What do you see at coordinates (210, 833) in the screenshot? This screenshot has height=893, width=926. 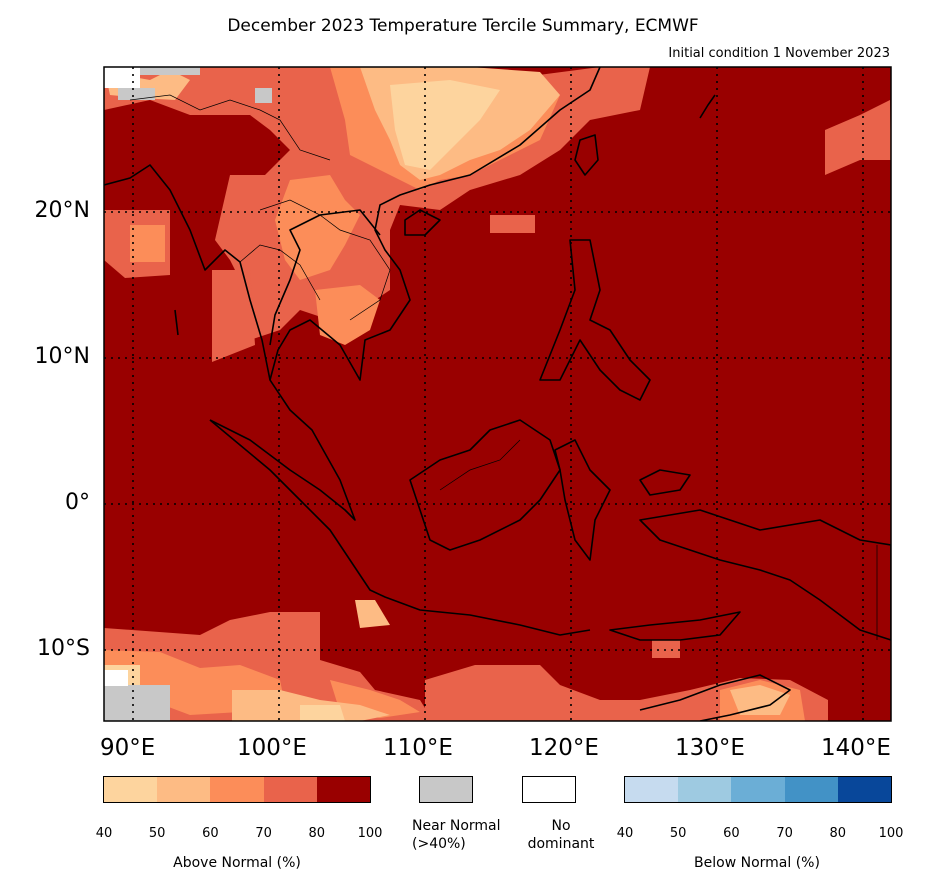 I see `above-normal-tick-label: 60` at bounding box center [210, 833].